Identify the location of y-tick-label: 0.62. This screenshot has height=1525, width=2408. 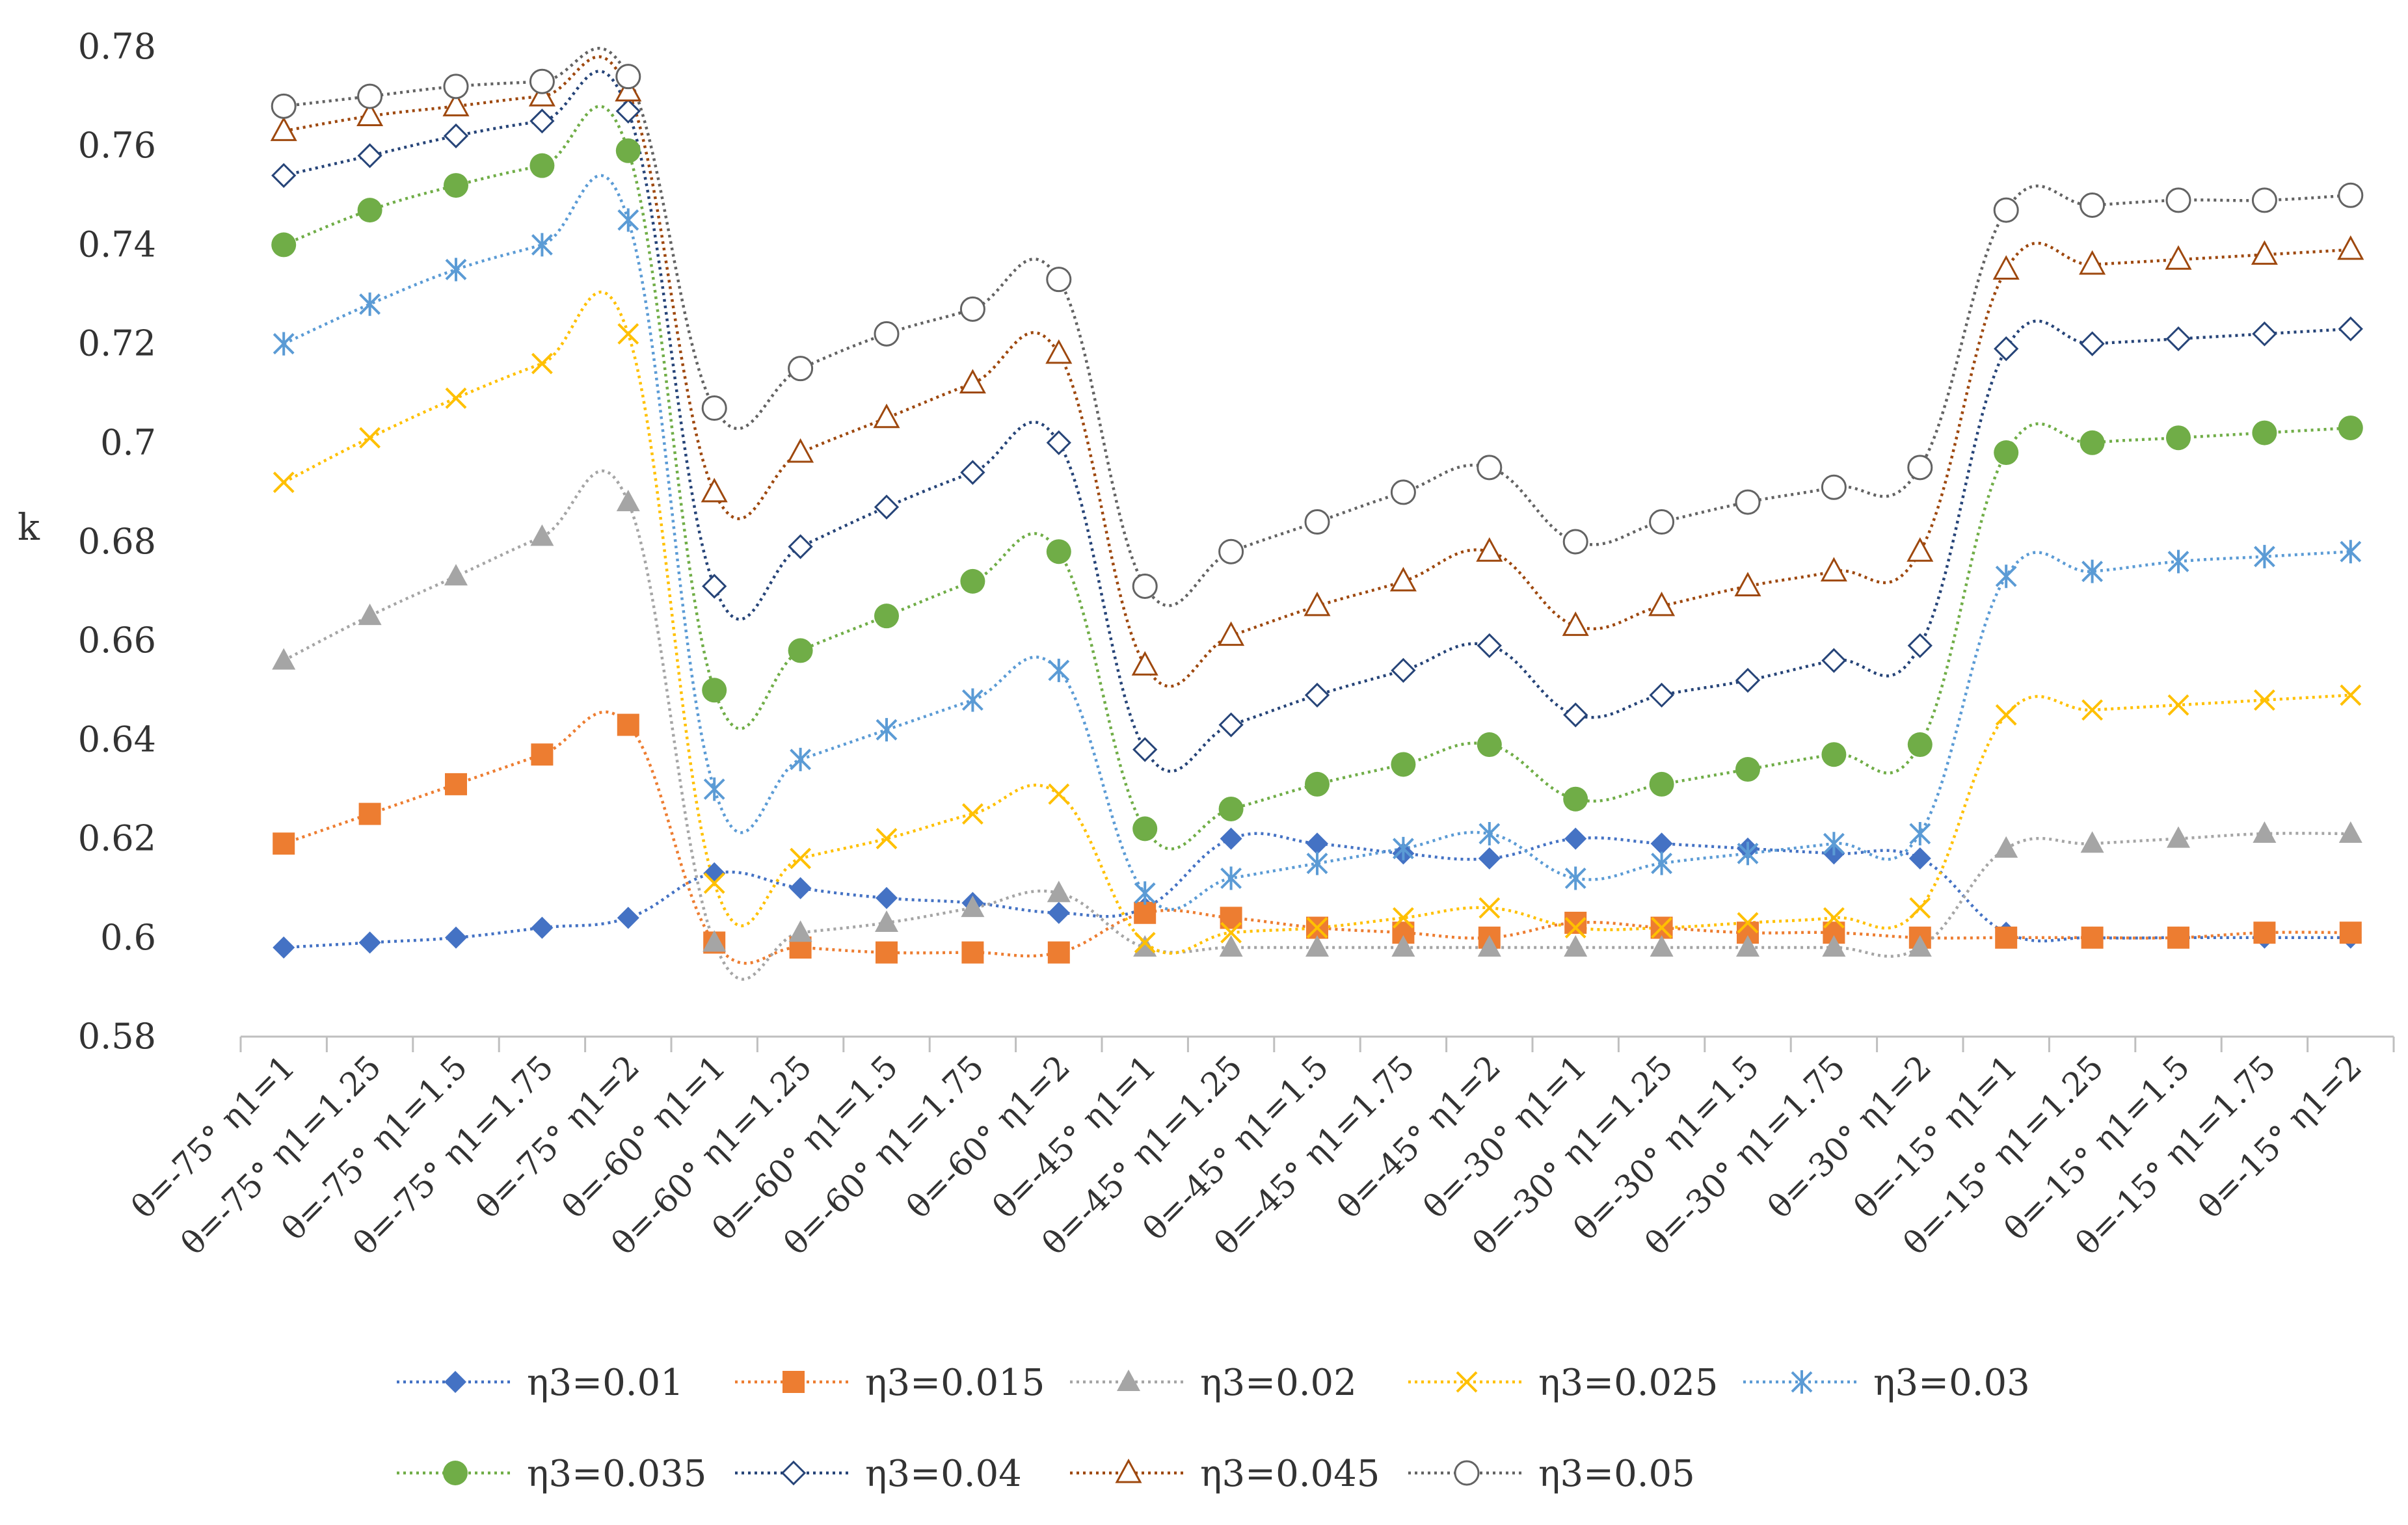
(117, 838).